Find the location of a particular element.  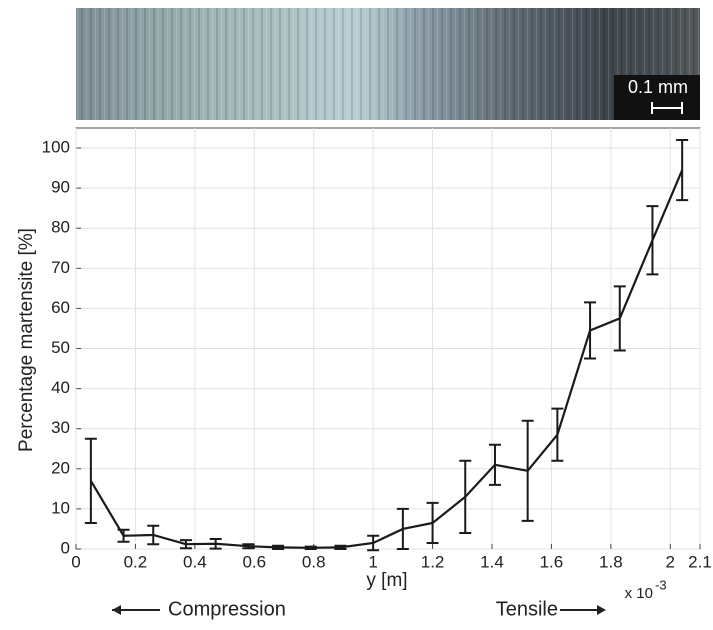

y-tick-label: 50 is located at coordinates (60, 347).